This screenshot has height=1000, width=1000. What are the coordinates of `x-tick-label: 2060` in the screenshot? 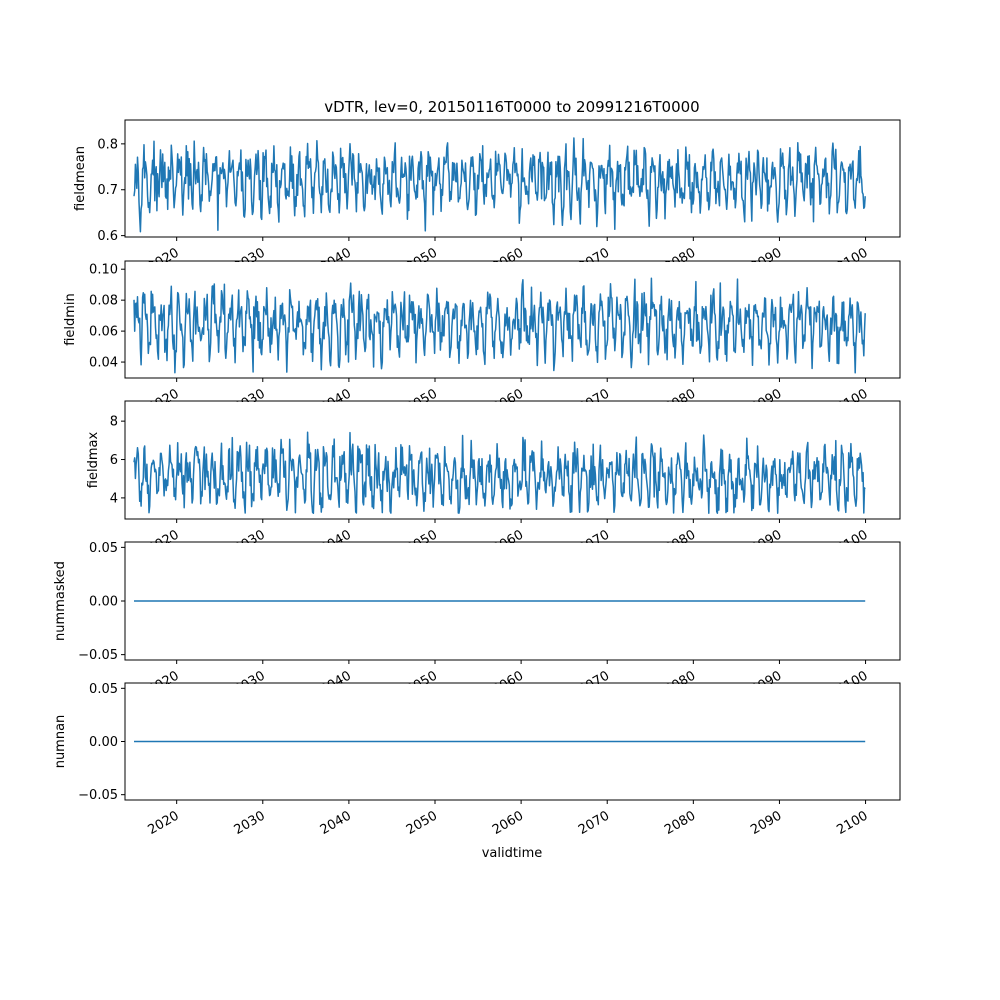 It's located at (508, 823).